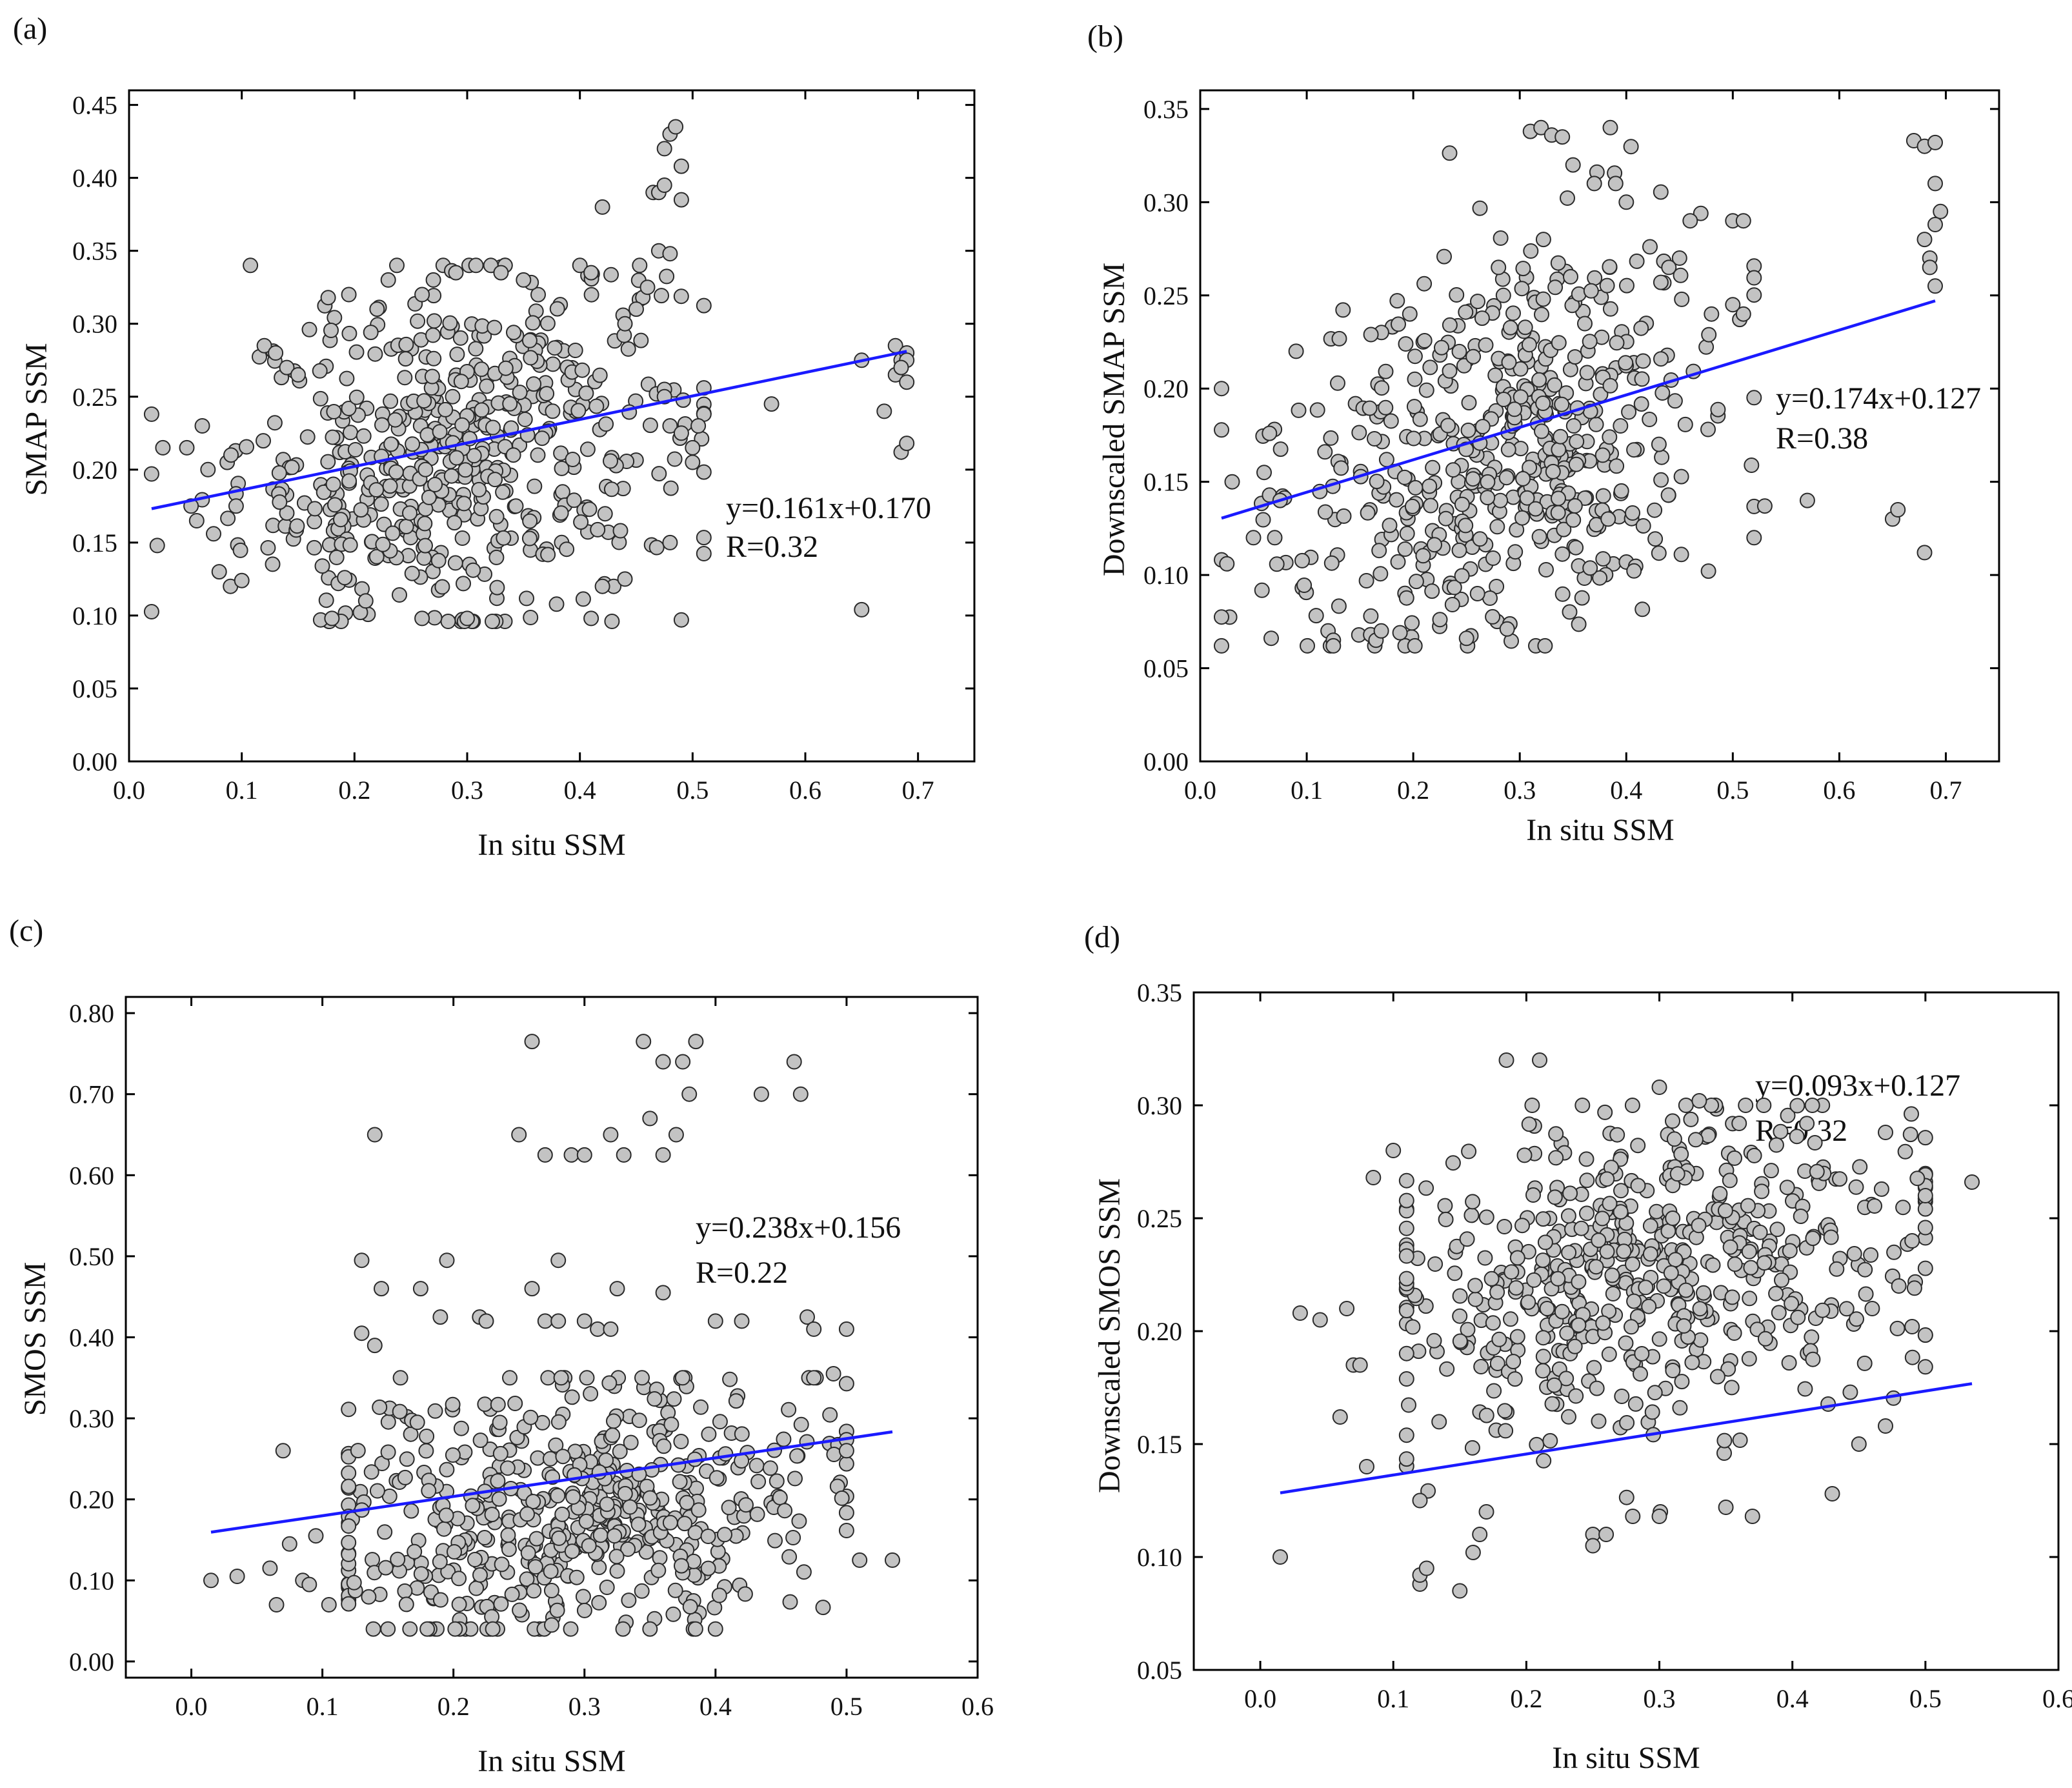  Describe the element at coordinates (715, 1707) in the screenshot. I see `x-tick-label: 0.4` at that location.